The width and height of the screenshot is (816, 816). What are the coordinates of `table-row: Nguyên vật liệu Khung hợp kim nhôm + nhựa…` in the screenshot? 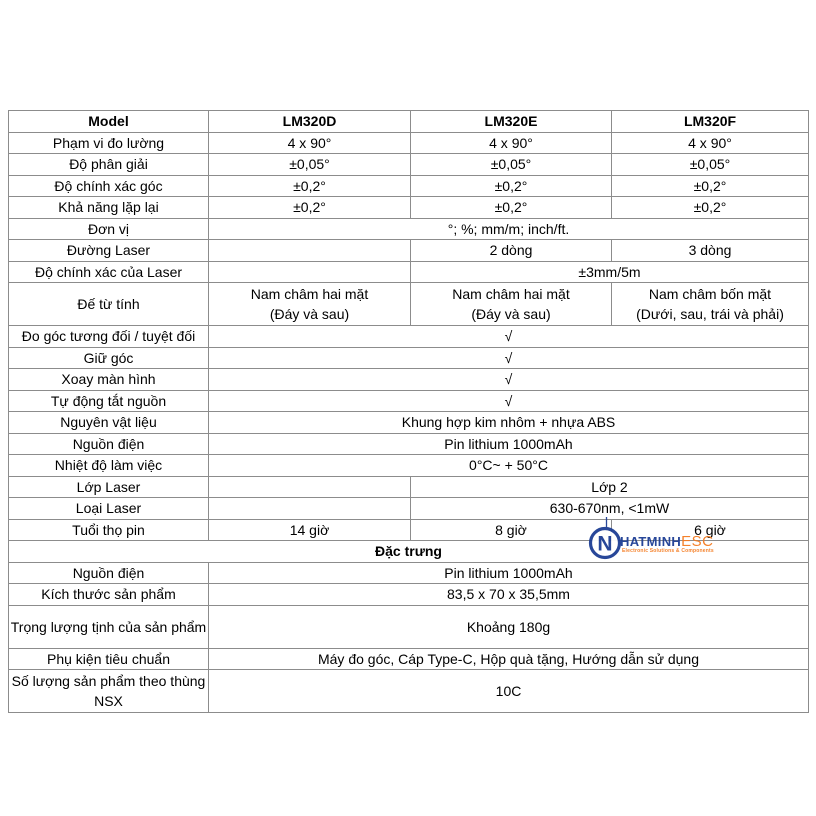 It's located at (408, 422).